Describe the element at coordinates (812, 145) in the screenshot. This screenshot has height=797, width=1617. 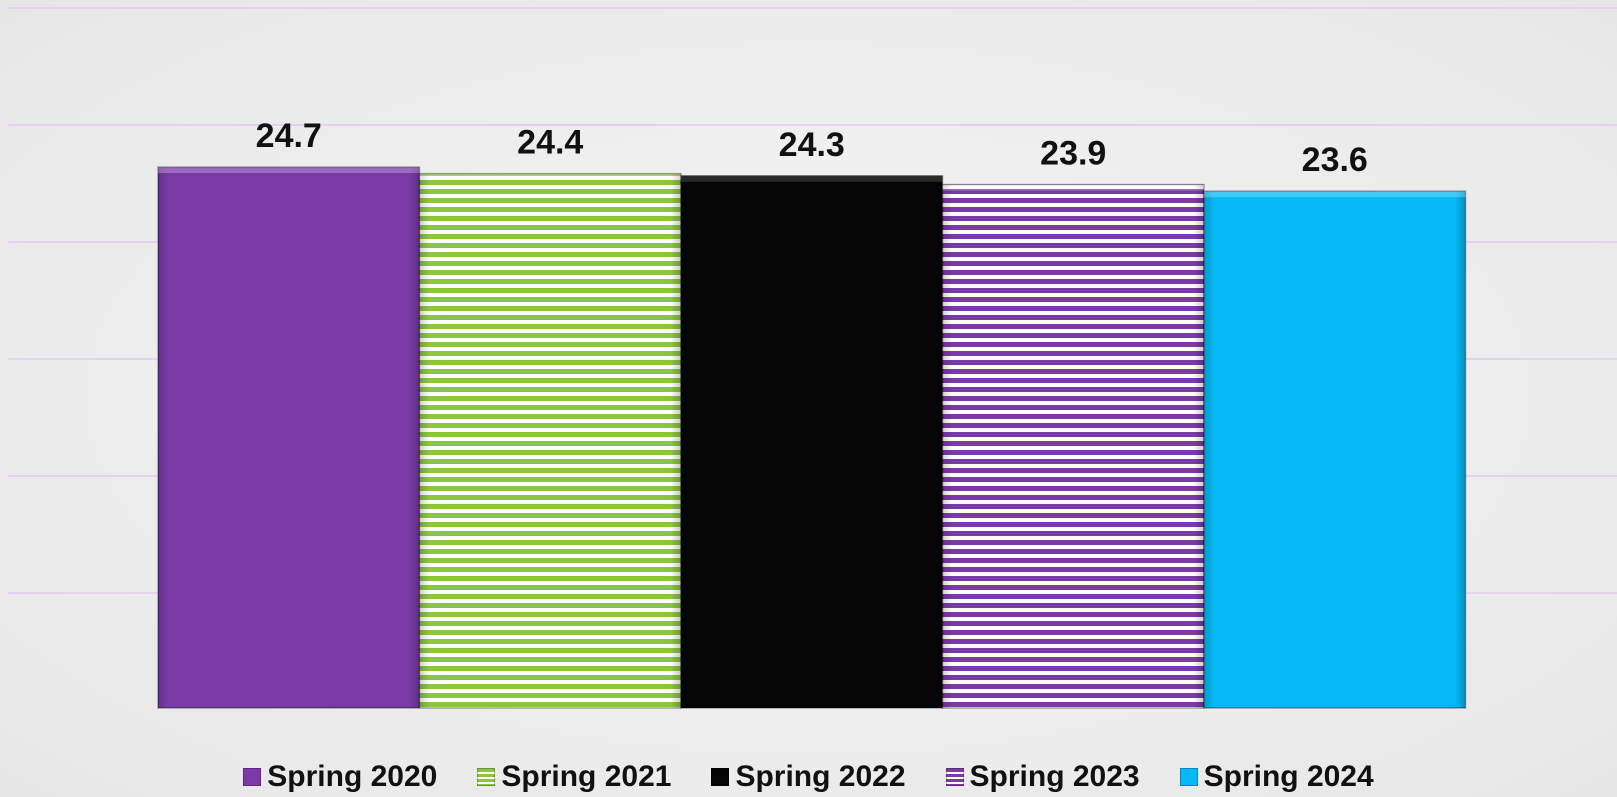
I see `data-label: 24.3` at that location.